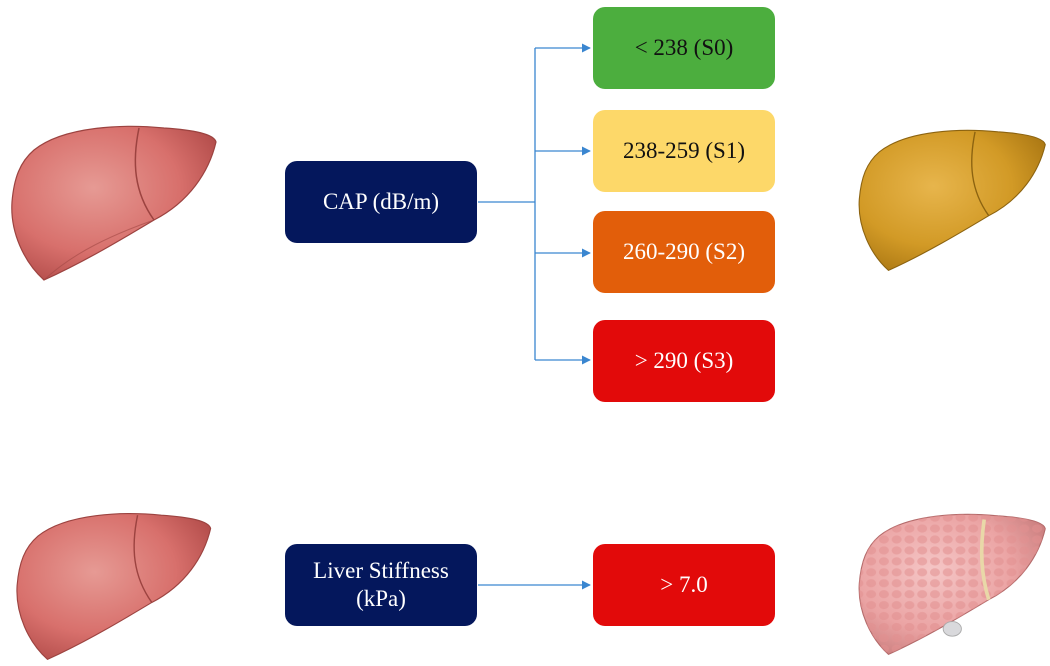 The image size is (1050, 666). What do you see at coordinates (381, 571) in the screenshot?
I see `liver-stiffness-label-line1: Liver Stiffness` at bounding box center [381, 571].